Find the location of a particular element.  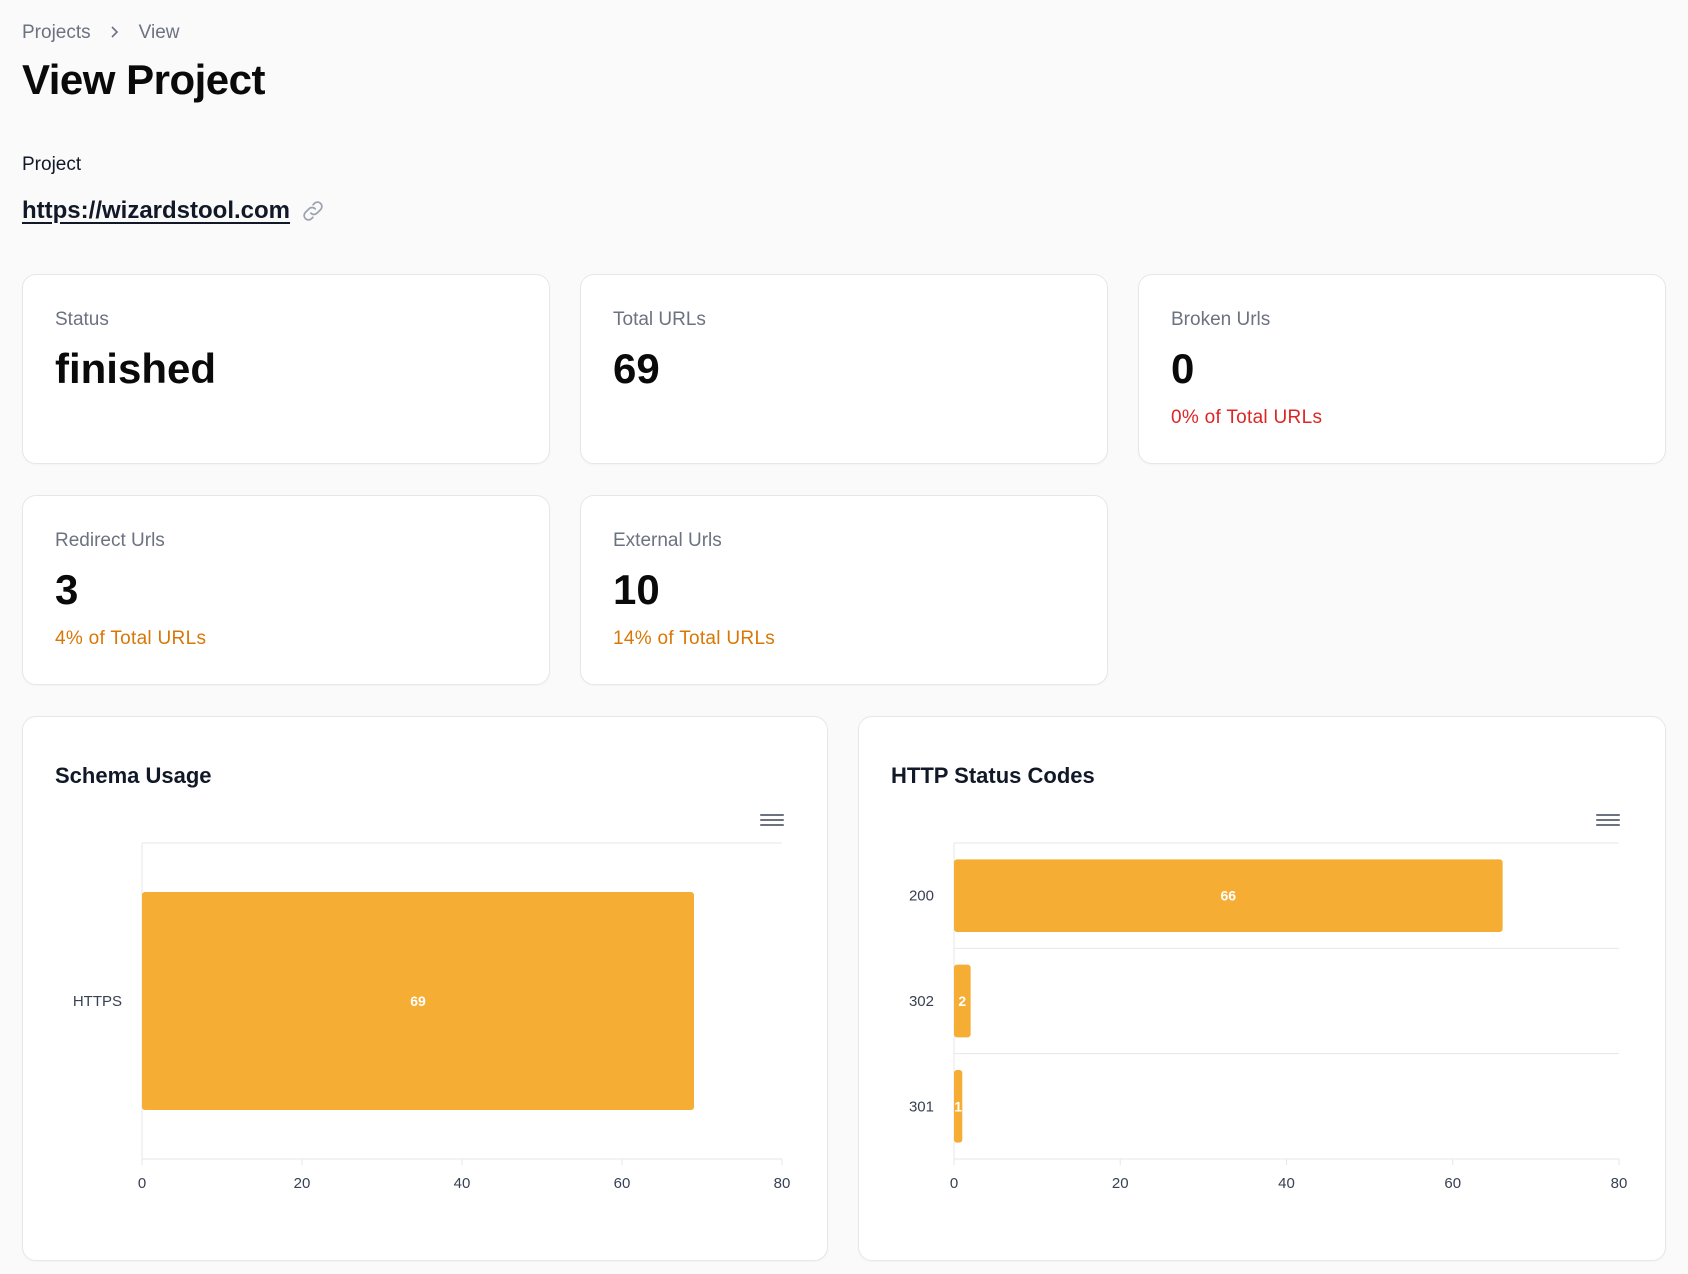

schema-usage-title: Schema Usage is located at coordinates (133, 775).